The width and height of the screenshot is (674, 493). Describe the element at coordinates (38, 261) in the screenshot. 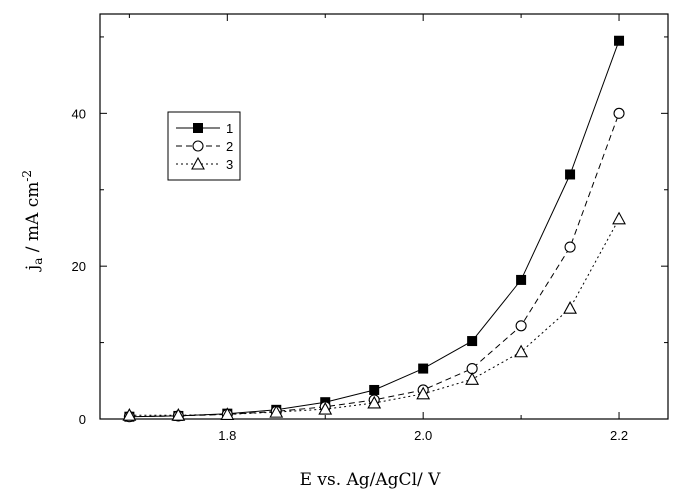

I see `y-axis-title-subscript: a` at that location.